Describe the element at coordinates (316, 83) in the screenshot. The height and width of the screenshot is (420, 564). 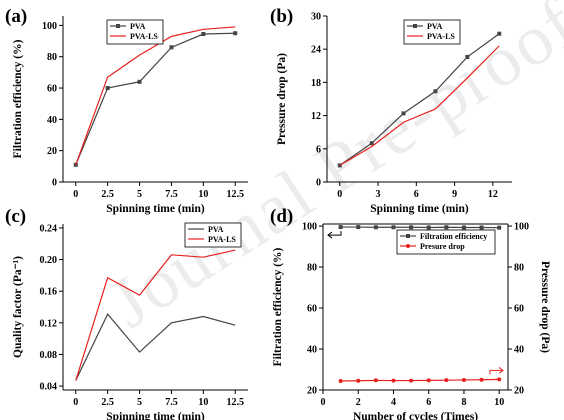
I see `y-tick-label: 18` at that location.